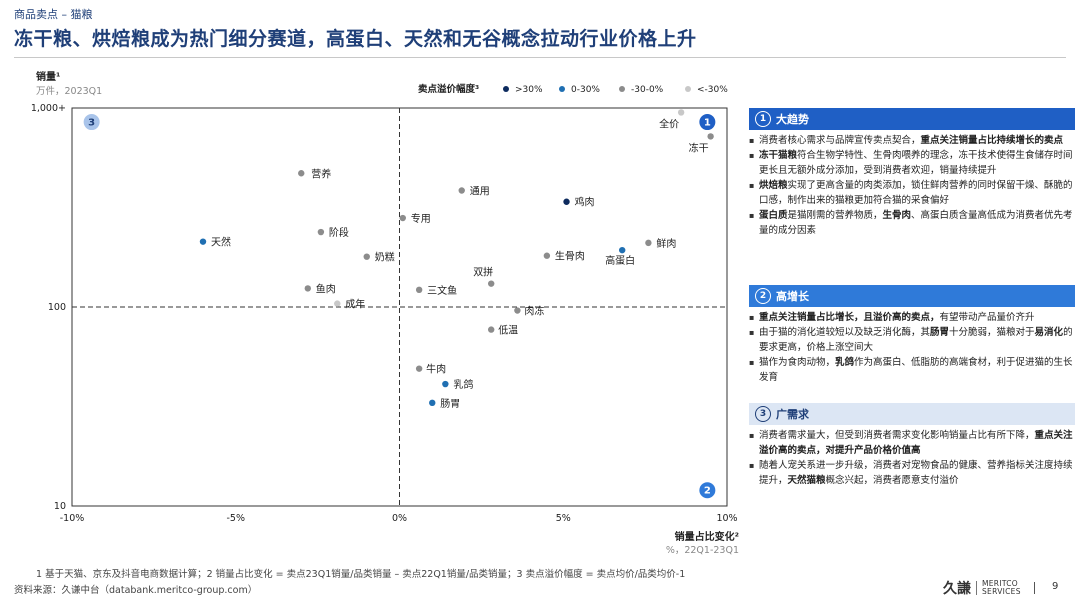 Image resolution: width=1080 pixels, height=607 pixels. I want to click on x-axis-title: 销量占比变化², so click(707, 536).